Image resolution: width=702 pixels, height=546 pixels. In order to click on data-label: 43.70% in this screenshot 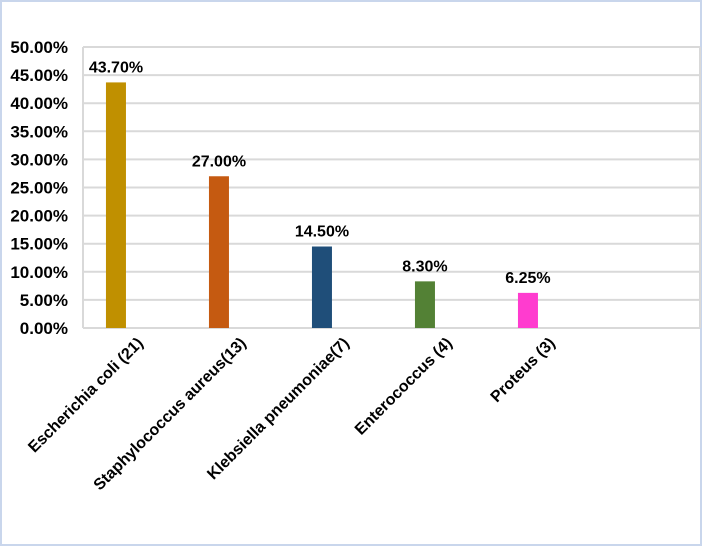, I will do `click(116, 67)`.